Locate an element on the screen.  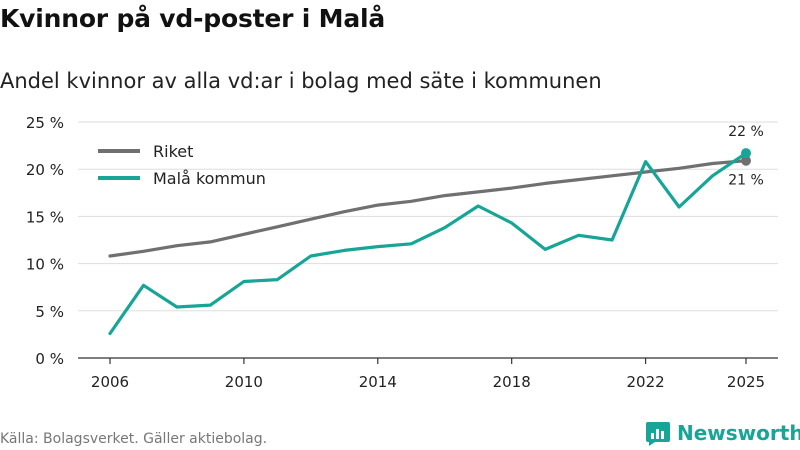
end-labels: 21 % 22 % is located at coordinates (746, 156).